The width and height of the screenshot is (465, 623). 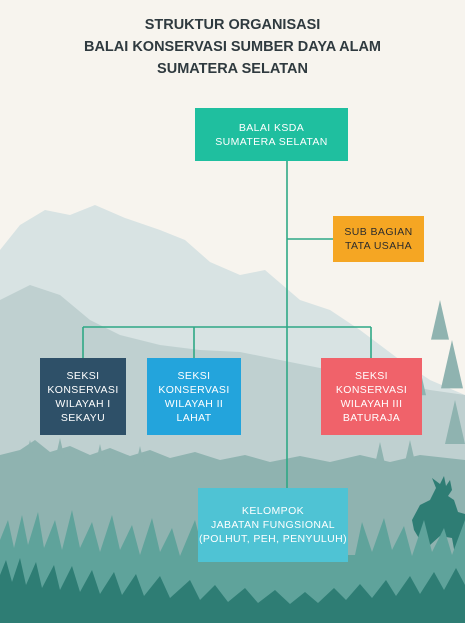 I want to click on node-label-line: SEKAYU, so click(x=83, y=417).